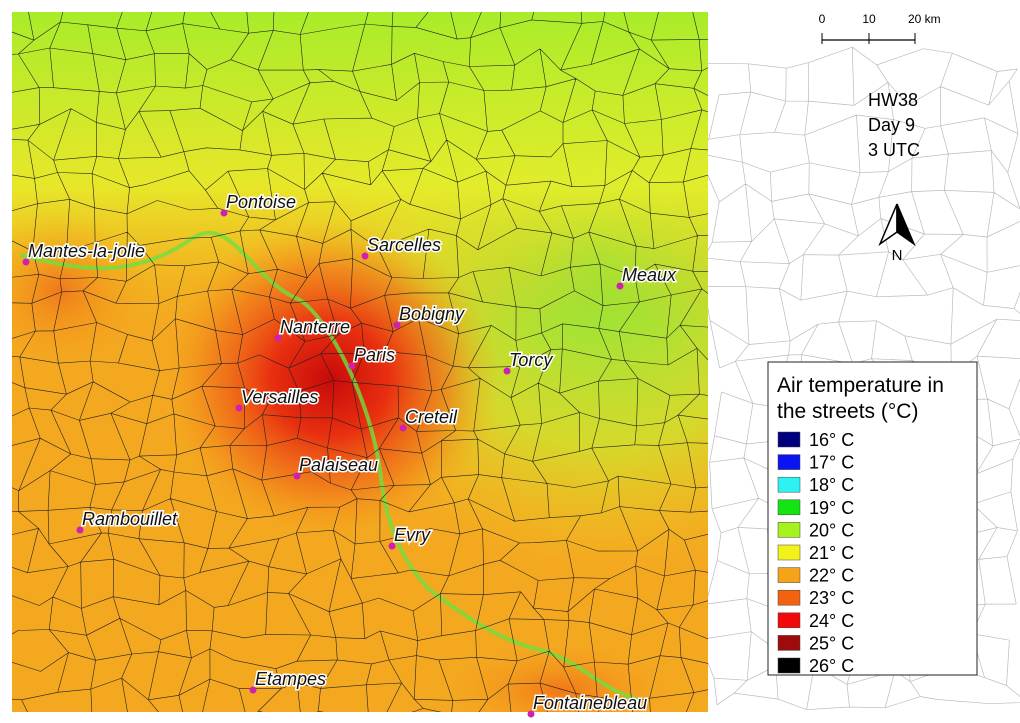 This screenshot has height=723, width=1020. What do you see at coordinates (906, 225) in the screenshot?
I see `arrow-right` at bounding box center [906, 225].